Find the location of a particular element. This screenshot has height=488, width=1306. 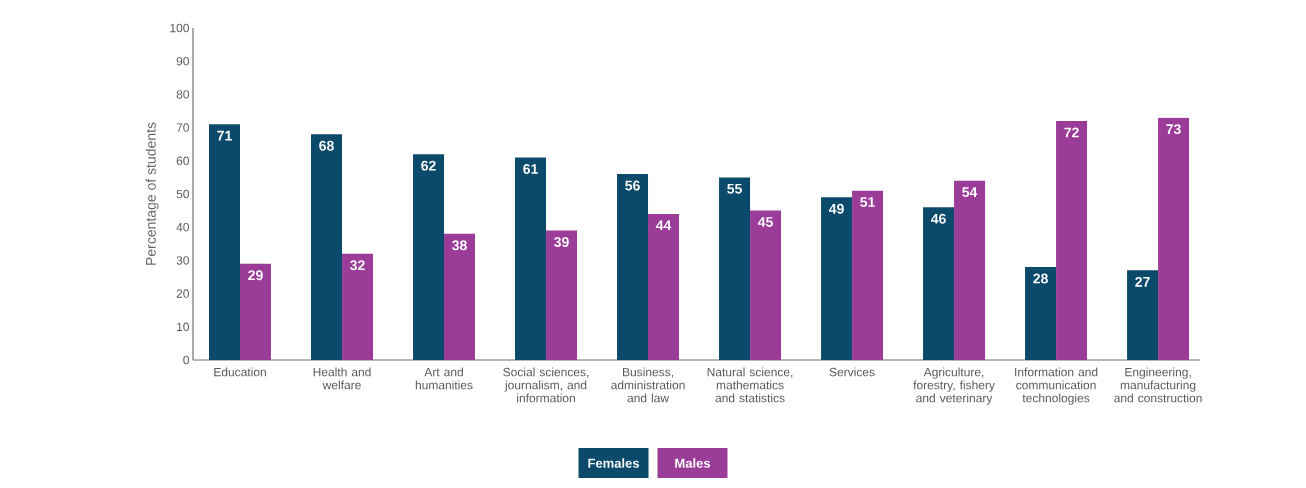

data-label: 27 is located at coordinates (1142, 281).